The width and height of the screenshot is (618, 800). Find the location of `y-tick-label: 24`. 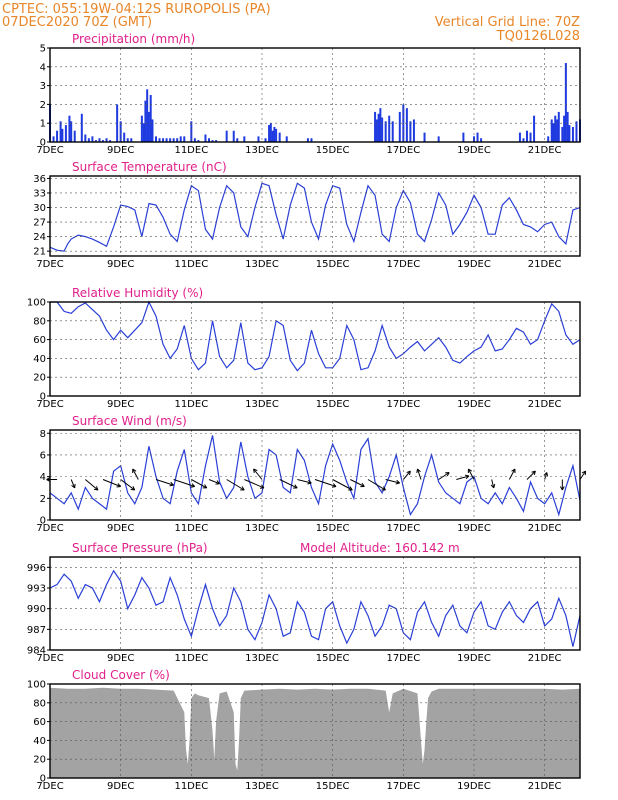

y-tick-label: 24 is located at coordinates (39, 237).